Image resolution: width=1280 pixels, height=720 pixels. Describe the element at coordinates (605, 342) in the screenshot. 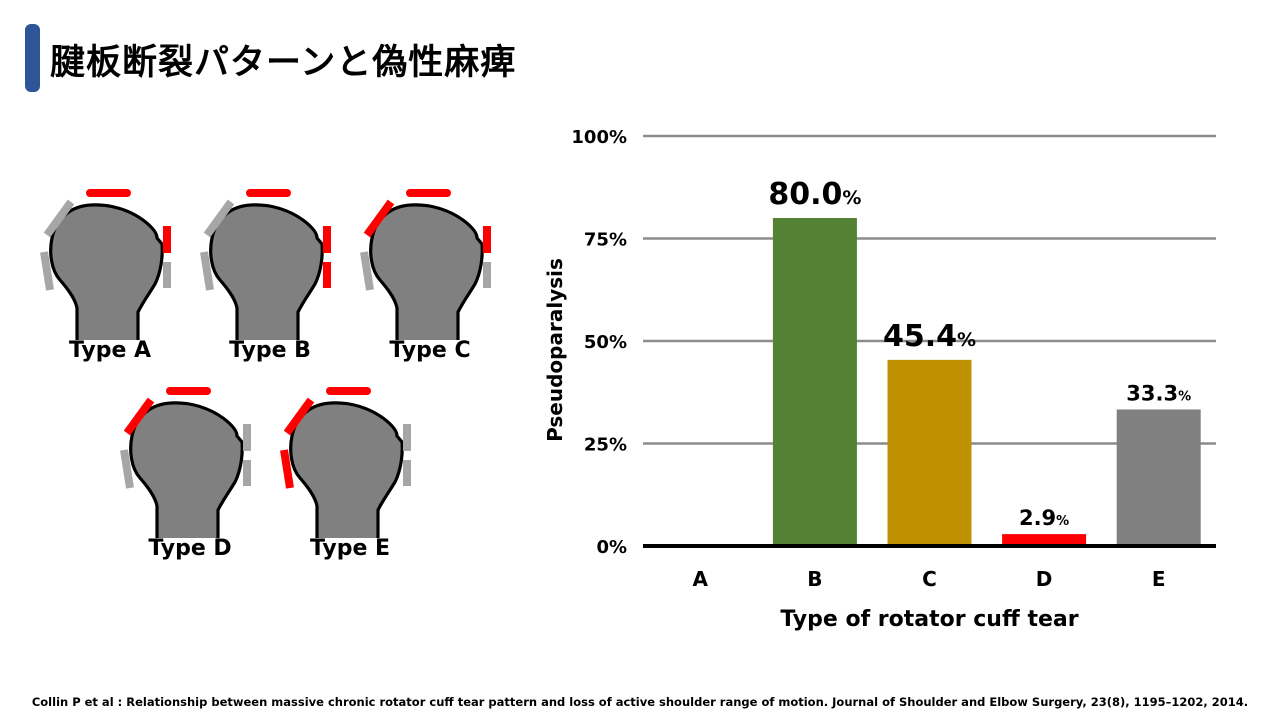

I see `y-tick-label: 50%` at that location.